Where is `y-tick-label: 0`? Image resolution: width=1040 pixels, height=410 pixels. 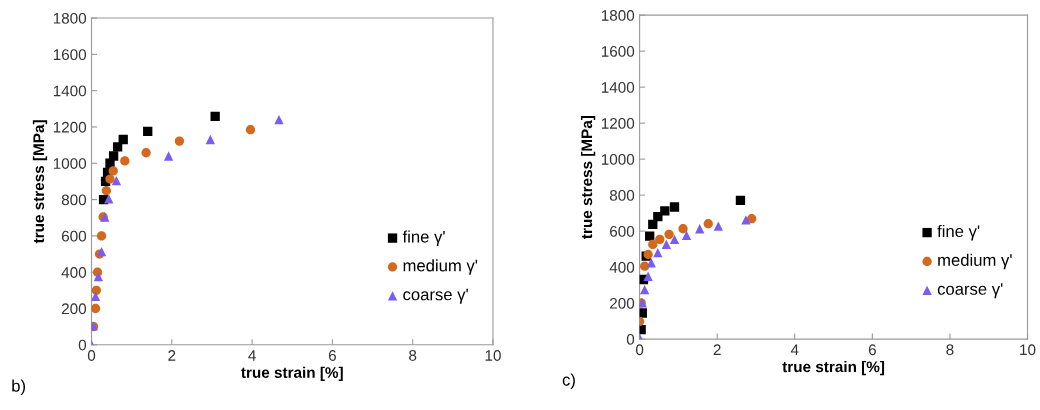
y-tick-label: 0 is located at coordinates (630, 339).